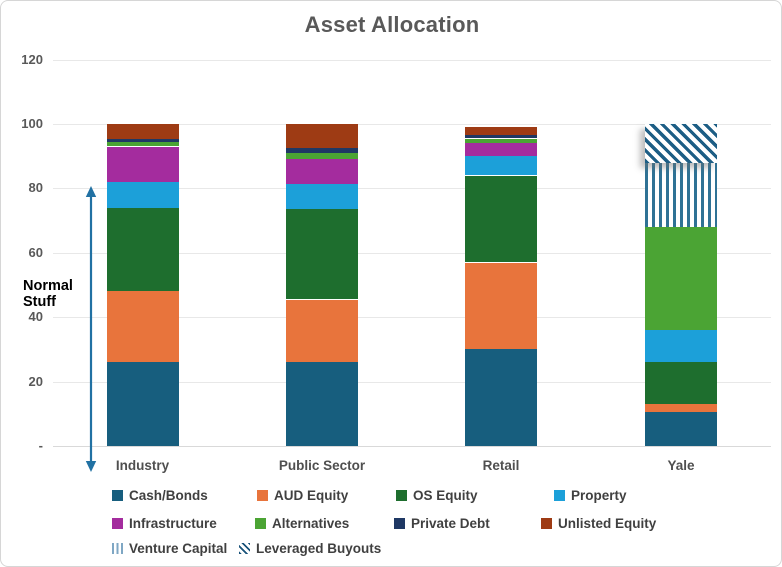  What do you see at coordinates (35, 381) in the screenshot?
I see `y-tick-label: 20` at bounding box center [35, 381].